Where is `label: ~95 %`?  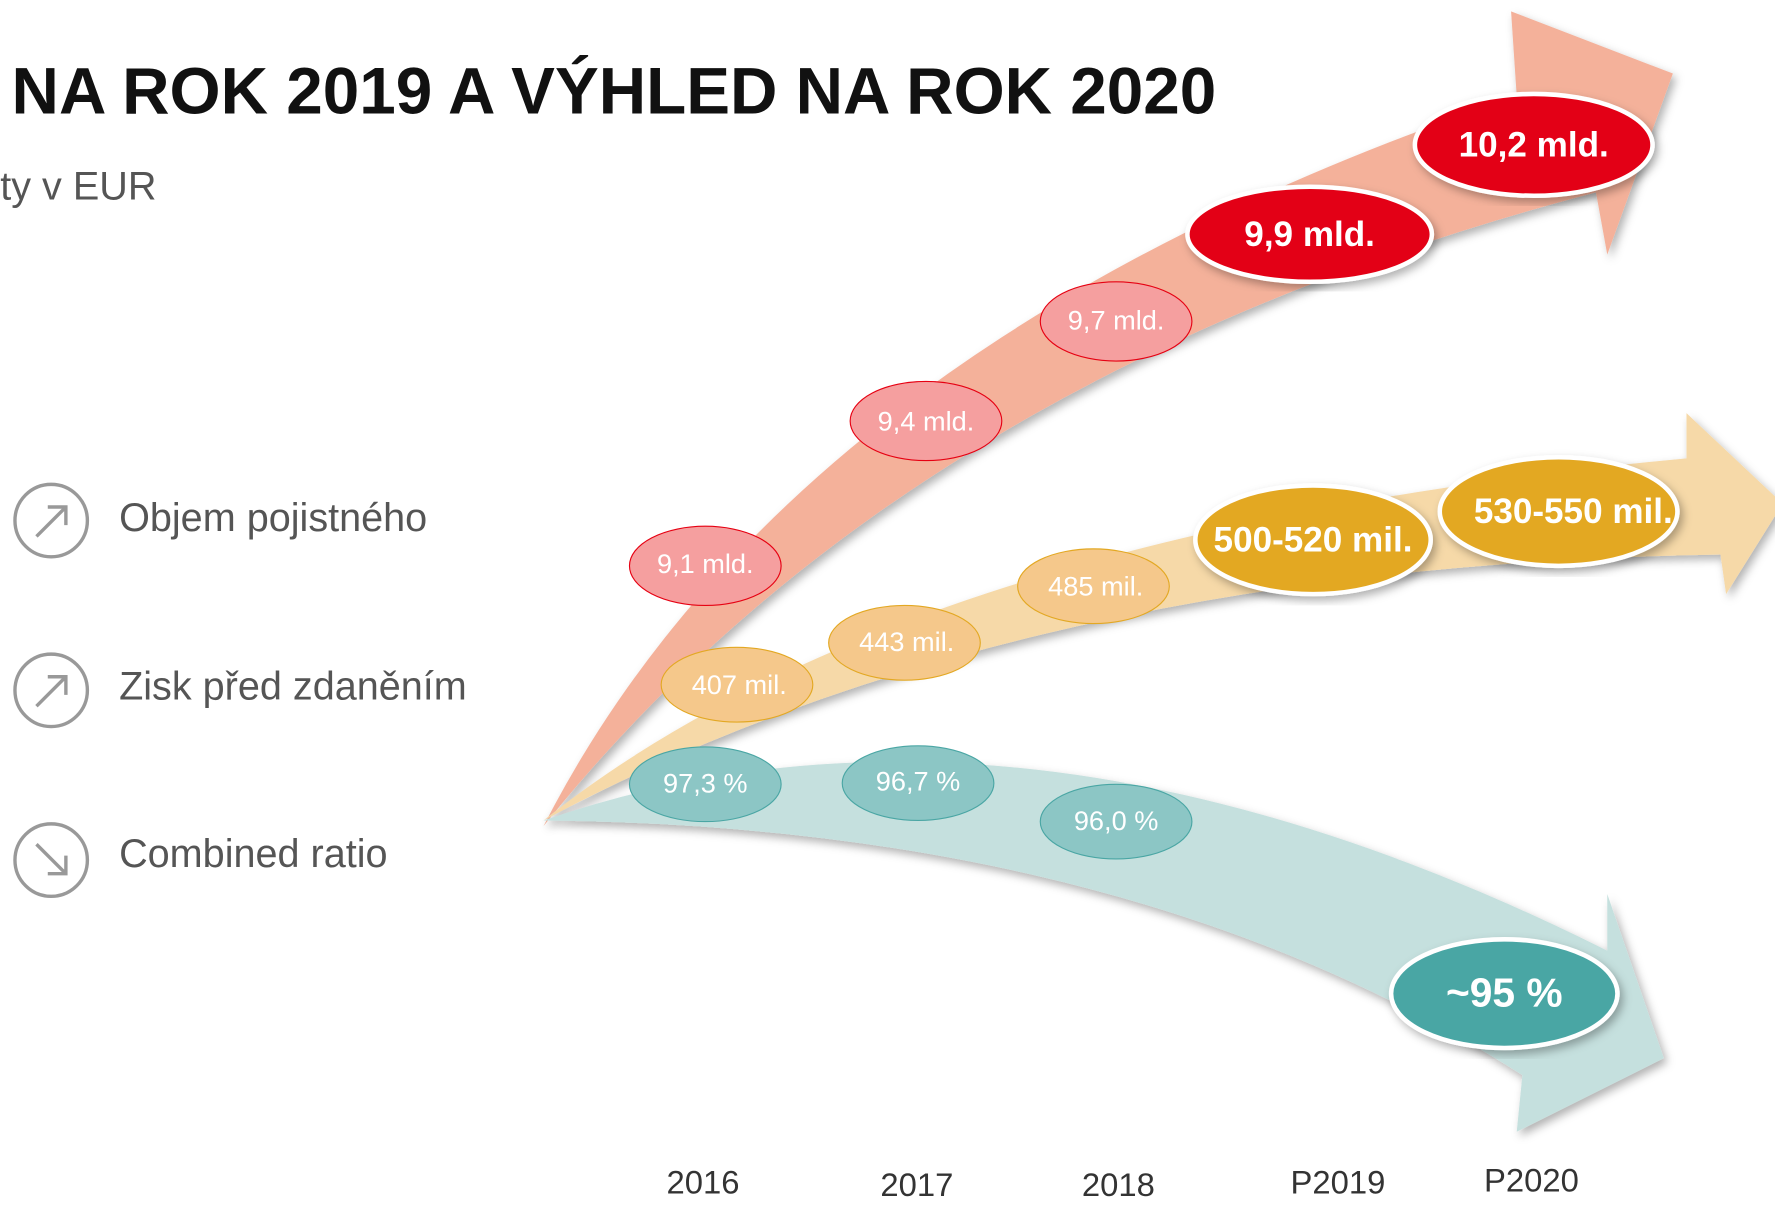
label: ~95 % is located at coordinates (1504, 993).